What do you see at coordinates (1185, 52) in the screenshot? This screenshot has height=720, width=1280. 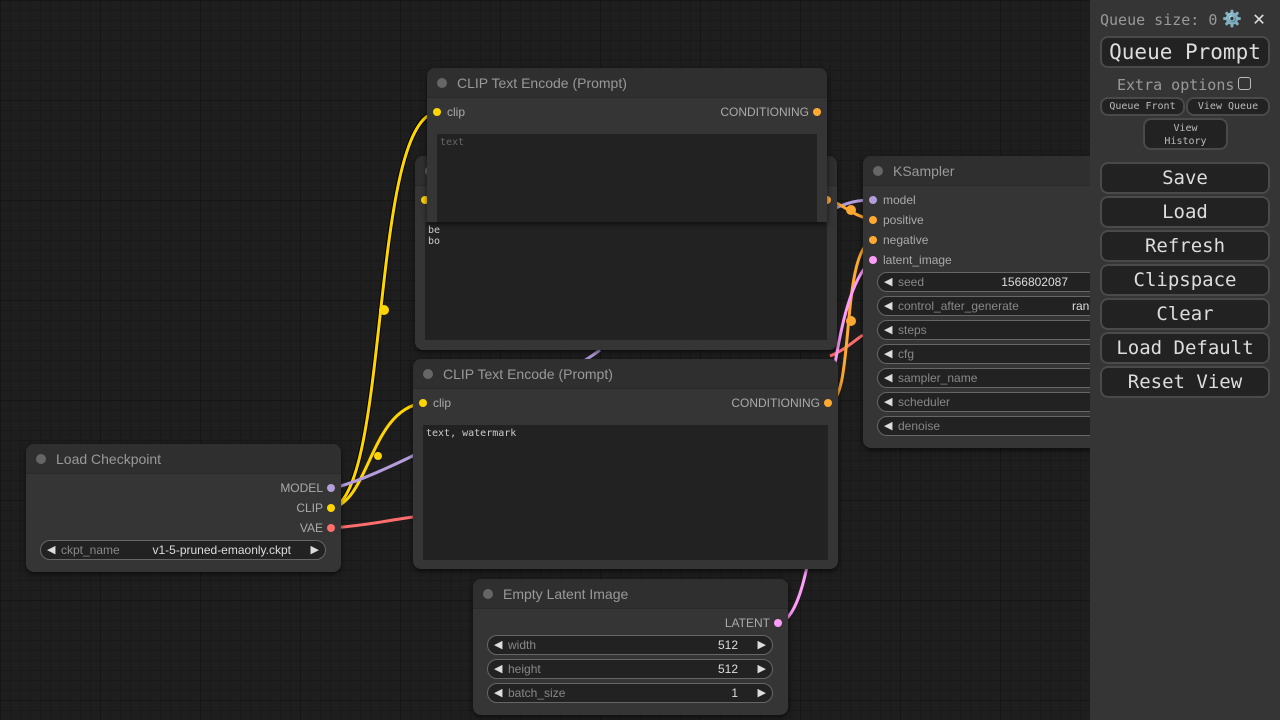 I see `queue-prompt-button: Queue Prompt` at bounding box center [1185, 52].